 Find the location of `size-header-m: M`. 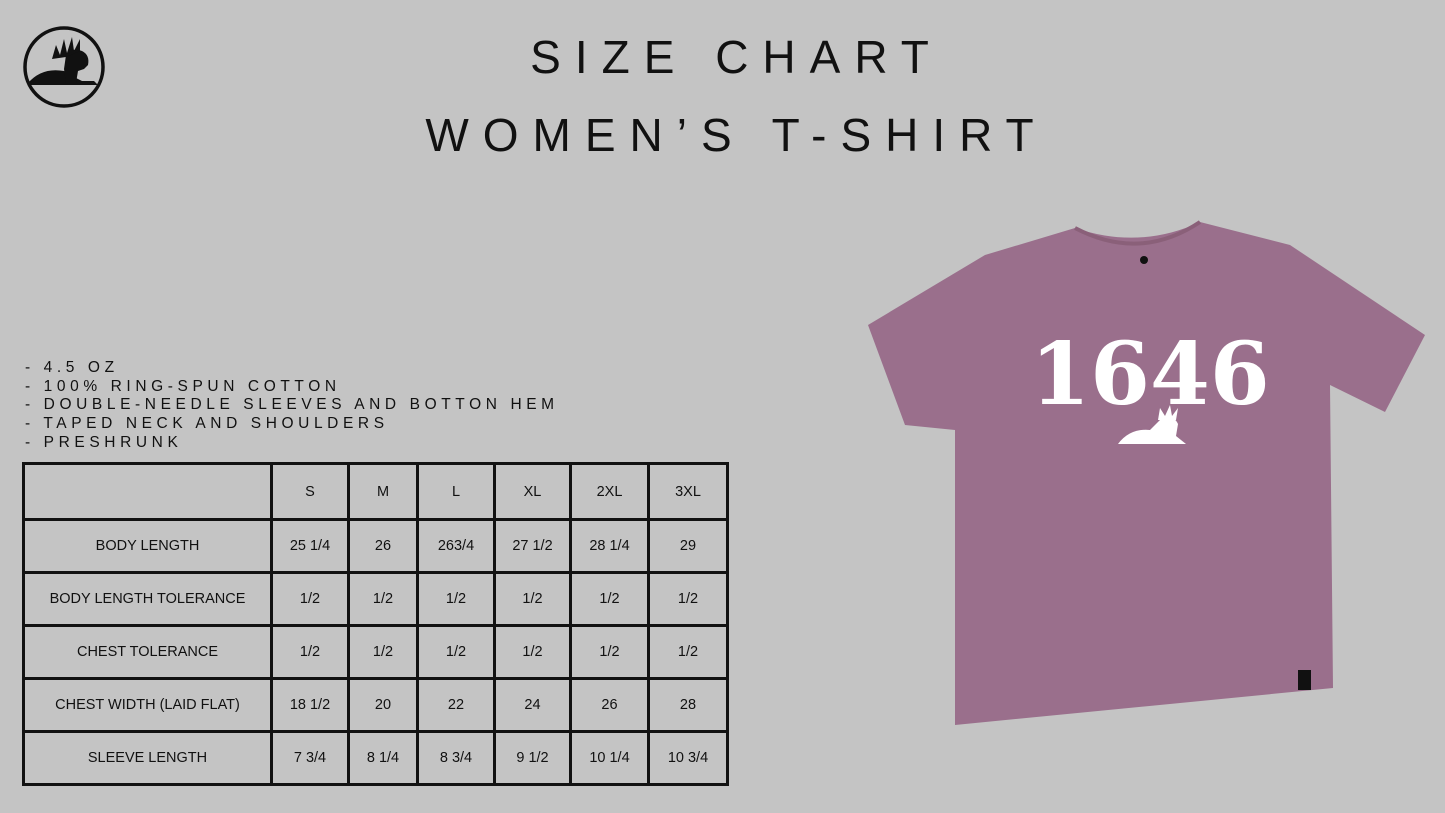

size-header-m: M is located at coordinates (383, 491).